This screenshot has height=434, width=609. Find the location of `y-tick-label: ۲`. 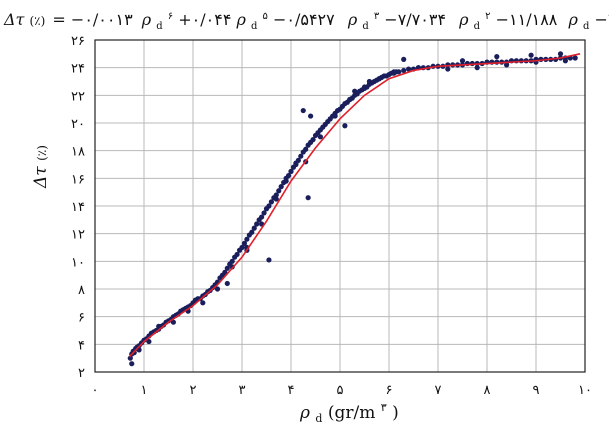

y-tick-label: ۲ is located at coordinates (81, 373).